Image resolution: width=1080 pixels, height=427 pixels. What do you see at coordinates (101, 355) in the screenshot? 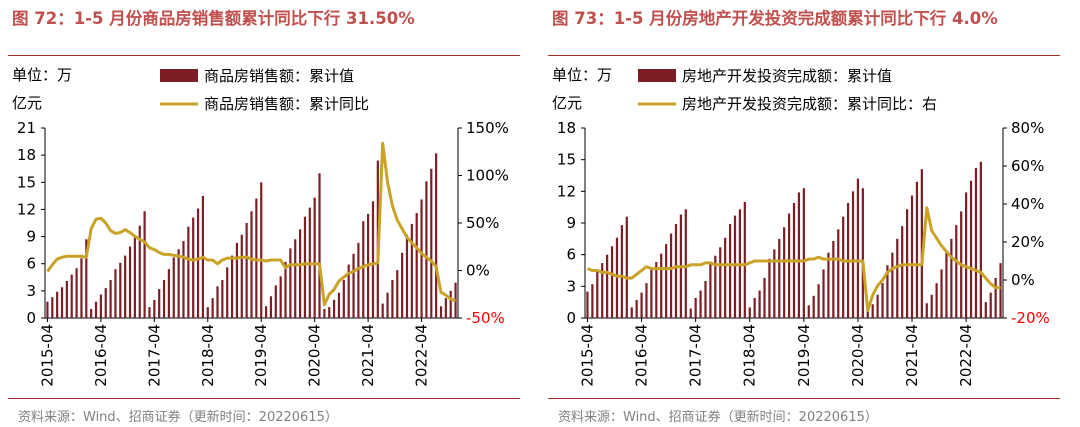
I see `left-x-tick-label: 2016-04` at bounding box center [101, 355].